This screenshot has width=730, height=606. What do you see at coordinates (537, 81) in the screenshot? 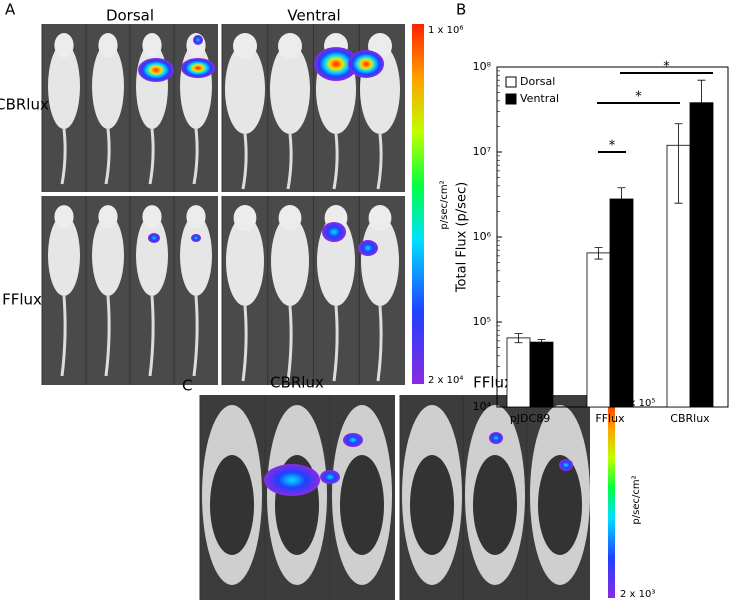
I see `legend-label: Dorsal` at bounding box center [537, 81].